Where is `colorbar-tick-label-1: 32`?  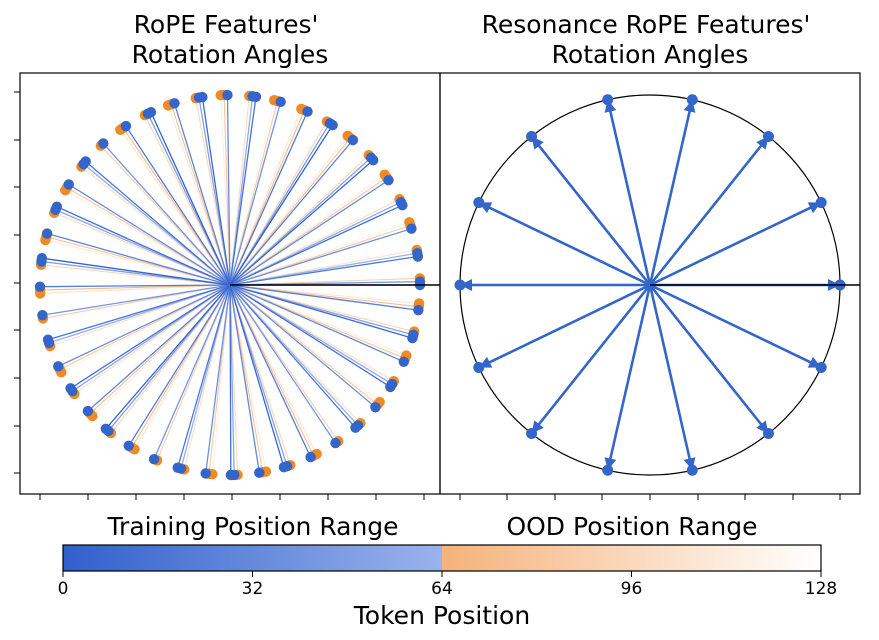 colorbar-tick-label-1: 32 is located at coordinates (253, 589).